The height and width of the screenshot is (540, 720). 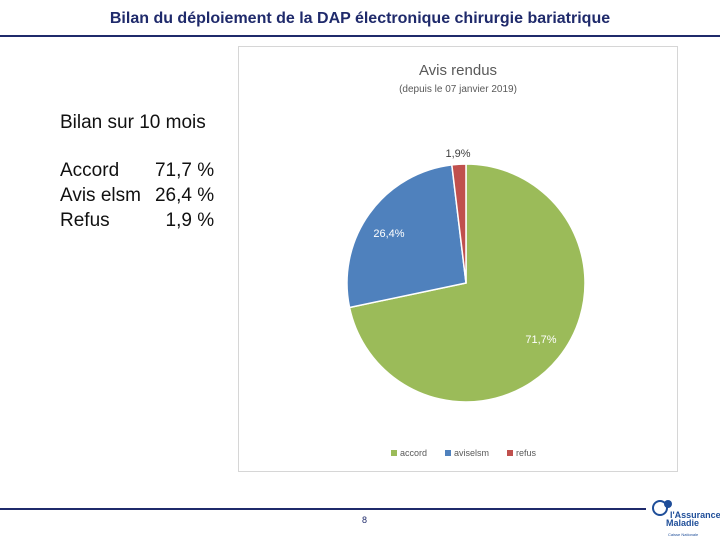 I want to click on chart-subtitle: (depuis le 07 janvier 2019), so click(x=458, y=89).